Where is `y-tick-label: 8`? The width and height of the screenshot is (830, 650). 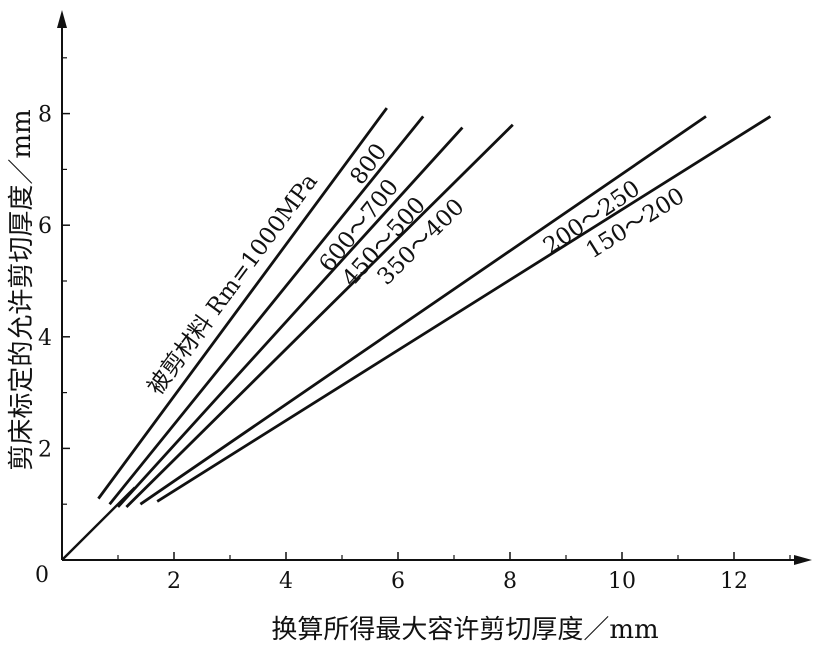 y-tick-label: 8 is located at coordinates (45, 115).